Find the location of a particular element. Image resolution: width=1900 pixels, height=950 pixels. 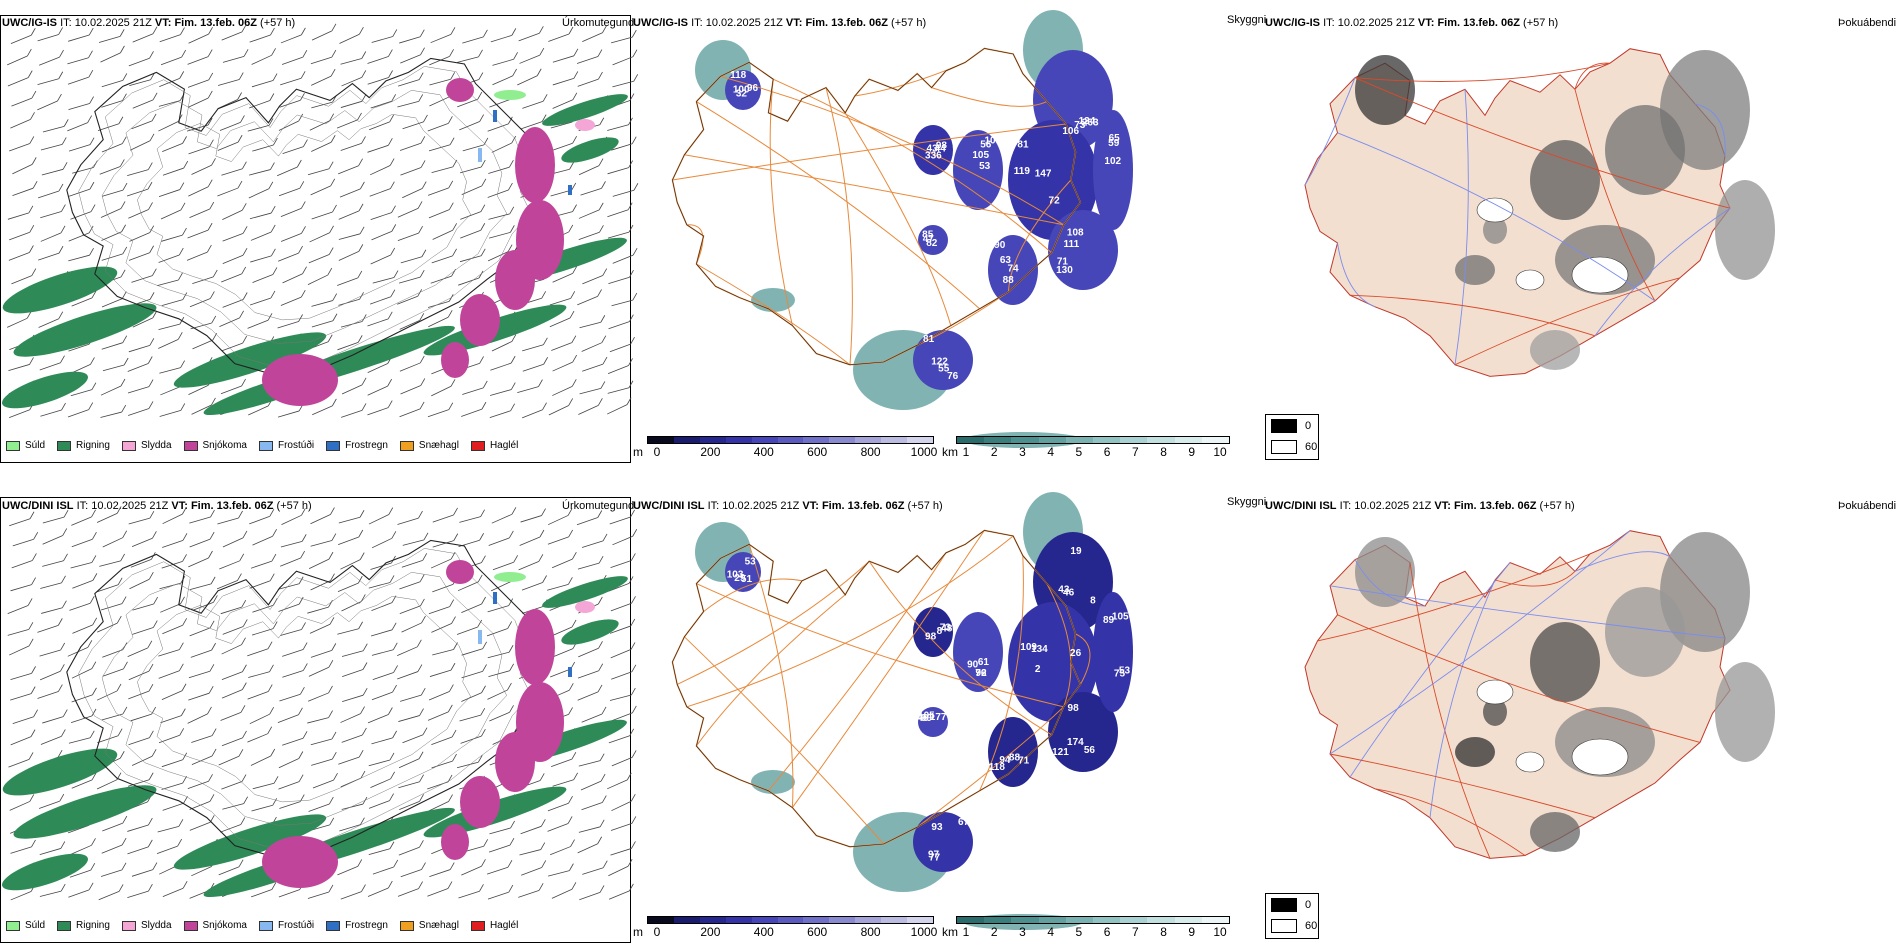

legend-swatch is located at coordinates (190, 445).